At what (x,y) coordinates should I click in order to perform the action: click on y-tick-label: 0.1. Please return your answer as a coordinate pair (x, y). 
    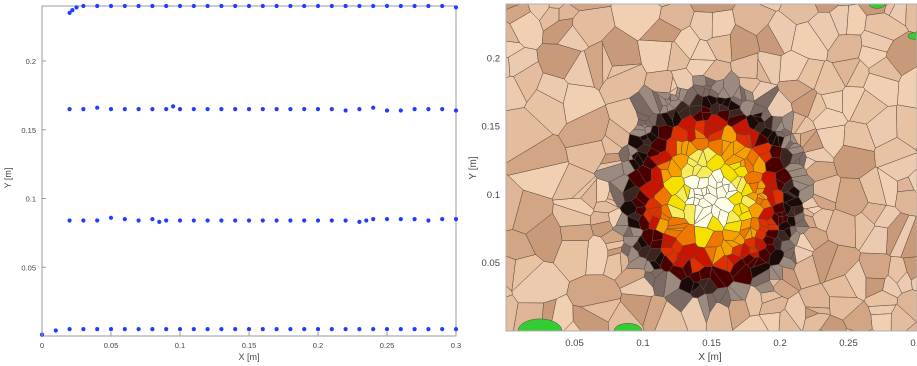
    Looking at the image, I should click on (31, 199).